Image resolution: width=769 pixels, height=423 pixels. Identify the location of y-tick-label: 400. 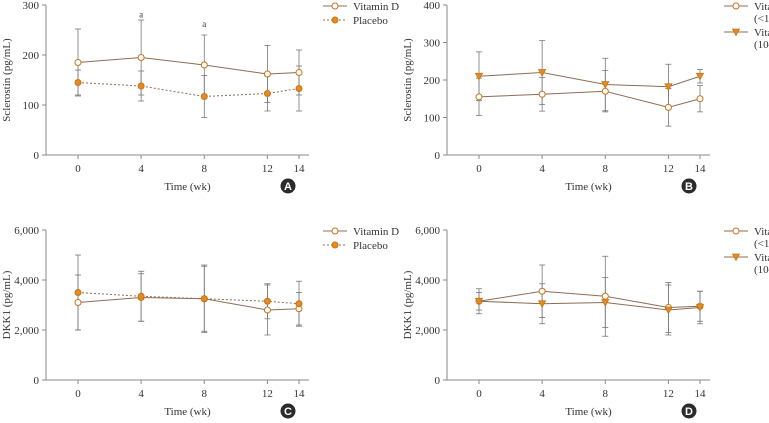
(432, 6).